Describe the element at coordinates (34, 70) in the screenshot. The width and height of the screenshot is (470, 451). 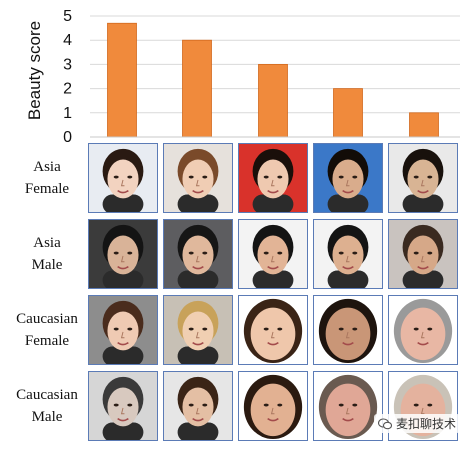
I see `y-axis-label: Beauty score` at that location.